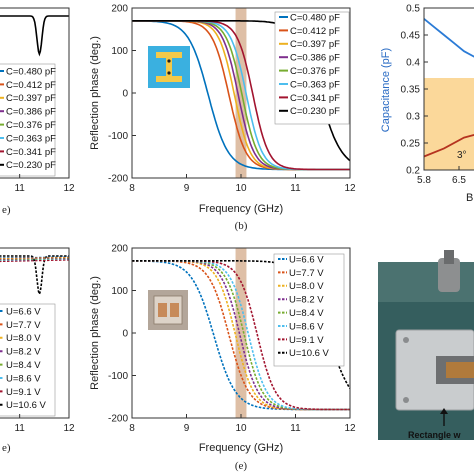  Describe the element at coordinates (6, 210) in the screenshot. I see `chart-left-top-panel-label: e)` at that location.